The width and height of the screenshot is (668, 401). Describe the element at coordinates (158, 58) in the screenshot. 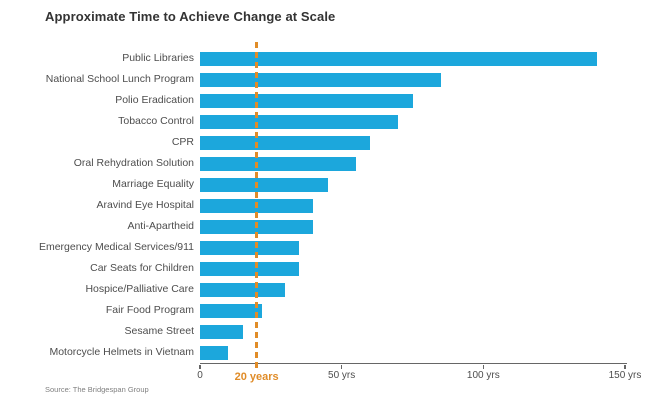

I see `category-label: Public Libraries` at that location.